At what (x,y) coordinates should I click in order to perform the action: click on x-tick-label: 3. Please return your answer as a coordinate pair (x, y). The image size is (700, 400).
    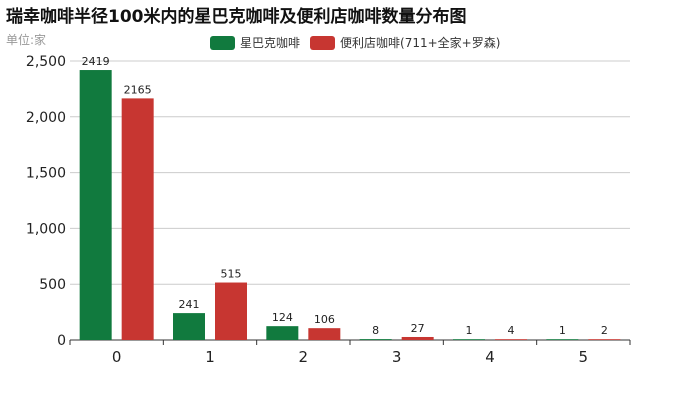
    Looking at the image, I should click on (397, 357).